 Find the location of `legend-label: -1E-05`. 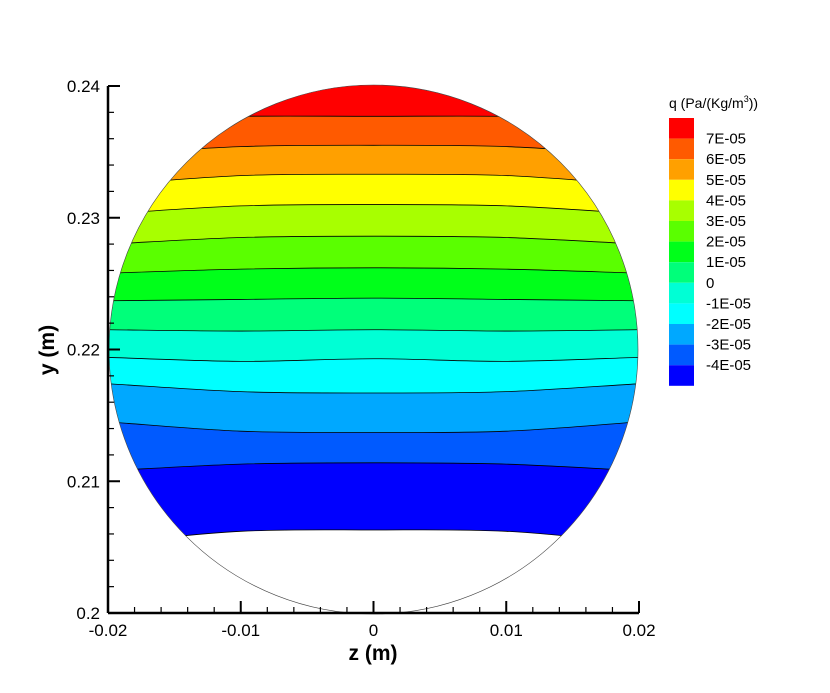

legend-label: -1E-05 is located at coordinates (728, 303).